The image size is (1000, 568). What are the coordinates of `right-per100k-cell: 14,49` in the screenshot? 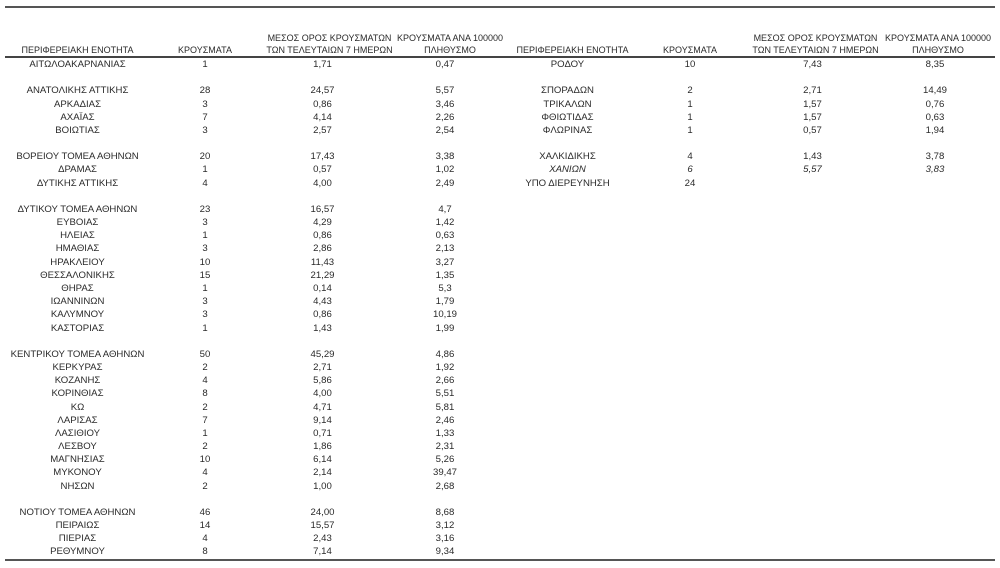 It's located at (934, 91).